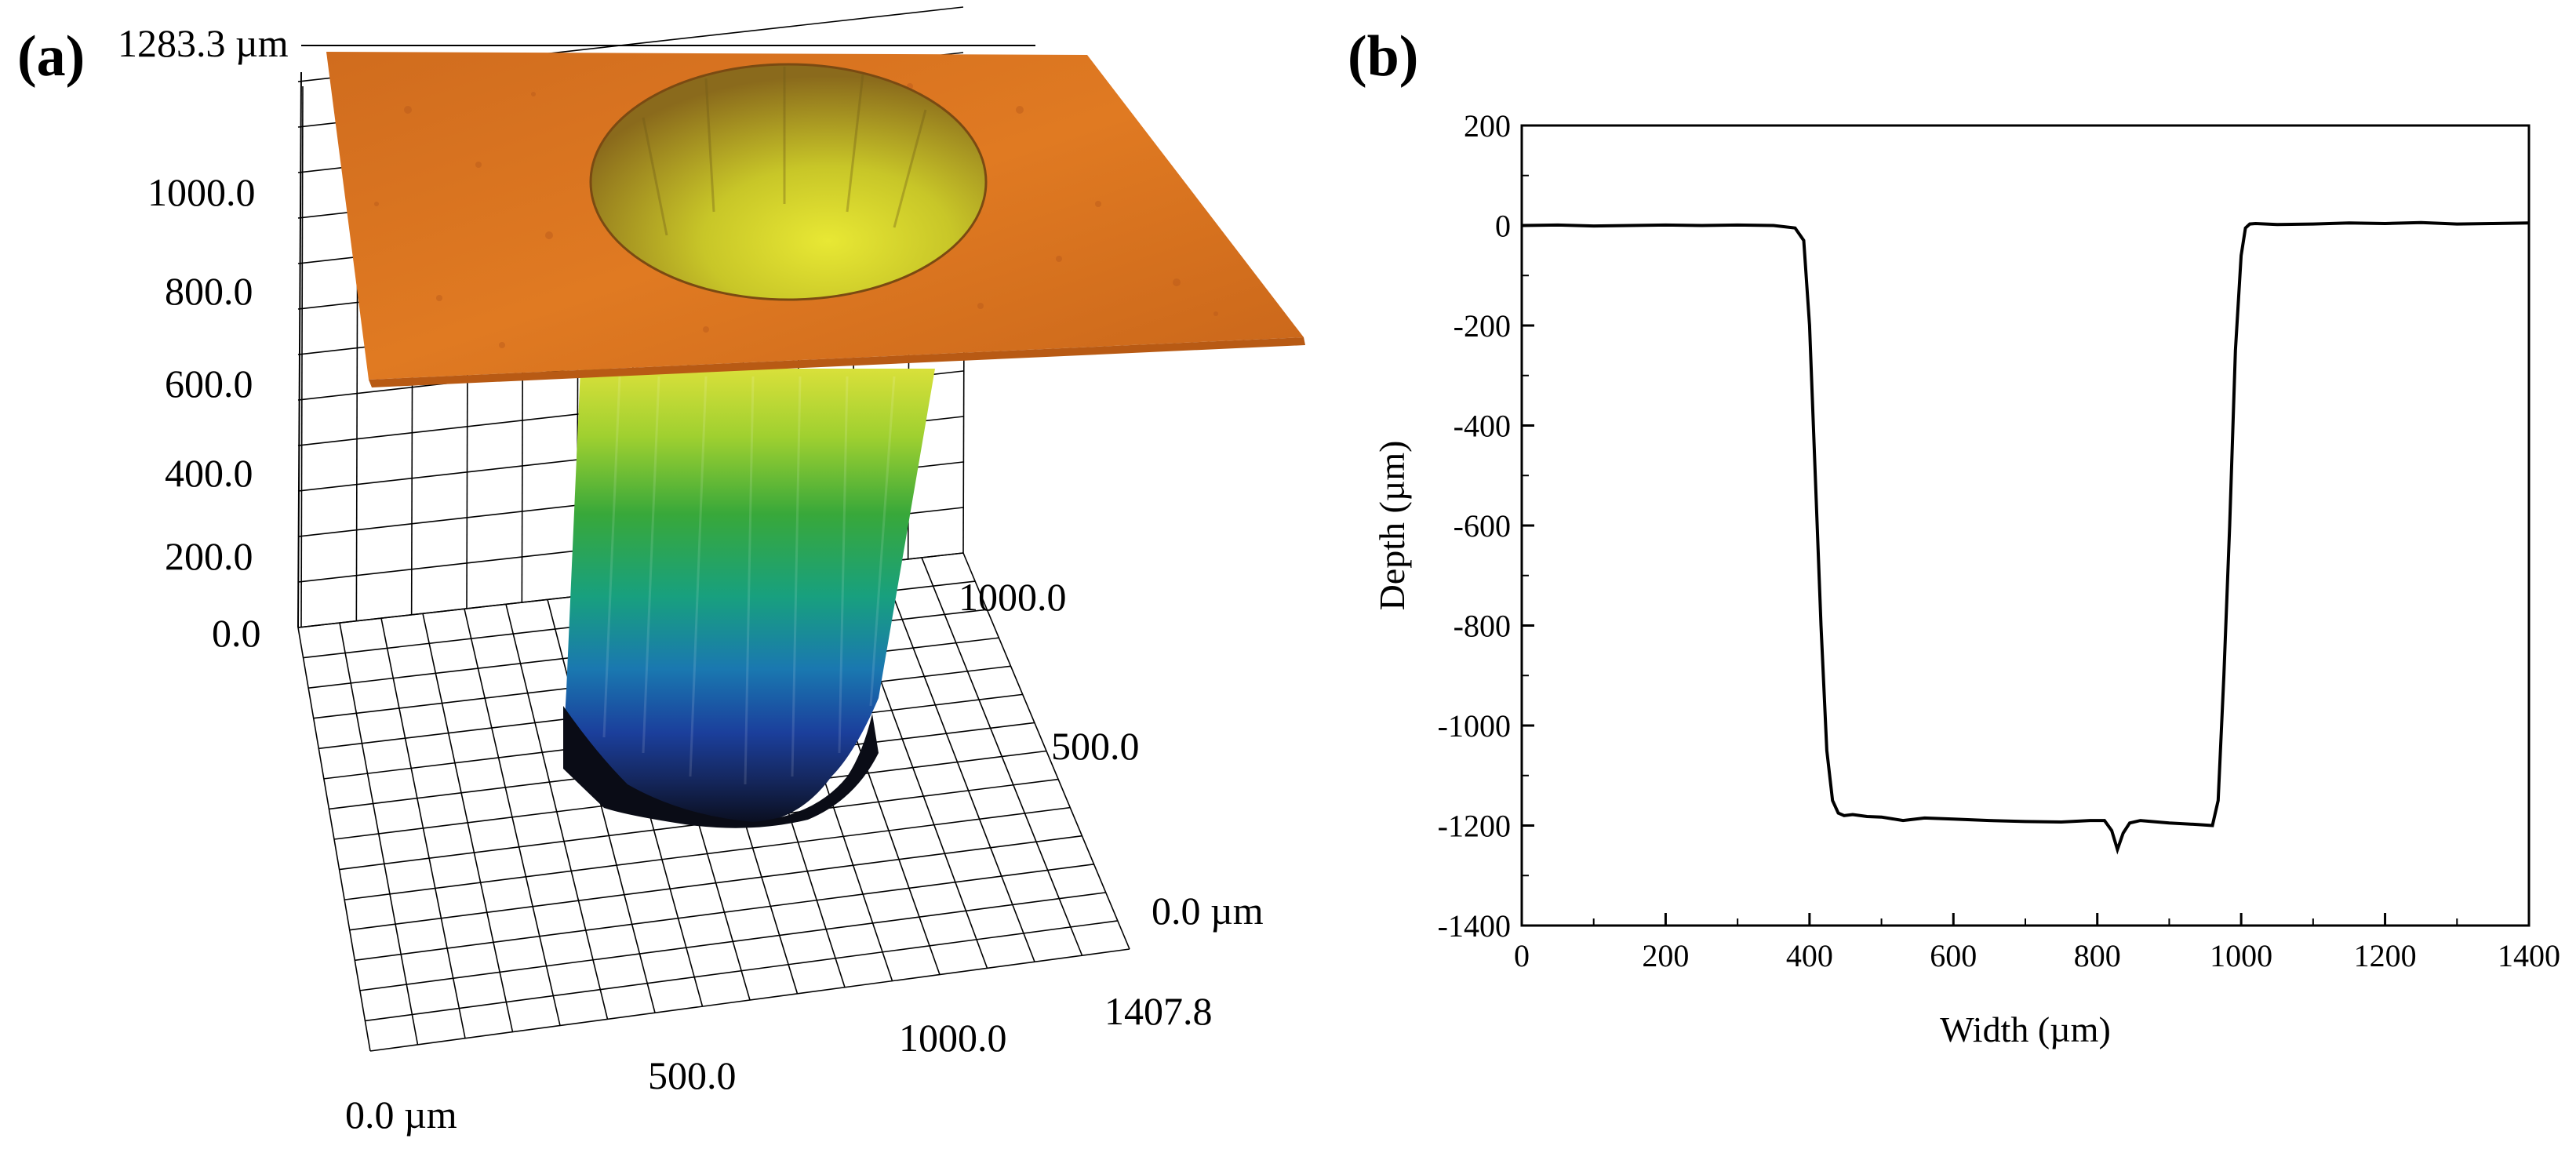  I want to click on column-bottom, so click(721, 767).